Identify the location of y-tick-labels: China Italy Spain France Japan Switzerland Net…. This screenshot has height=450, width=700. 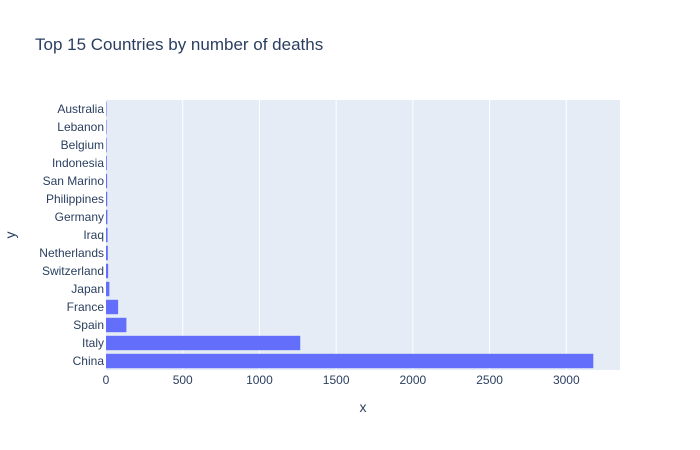
(71, 235).